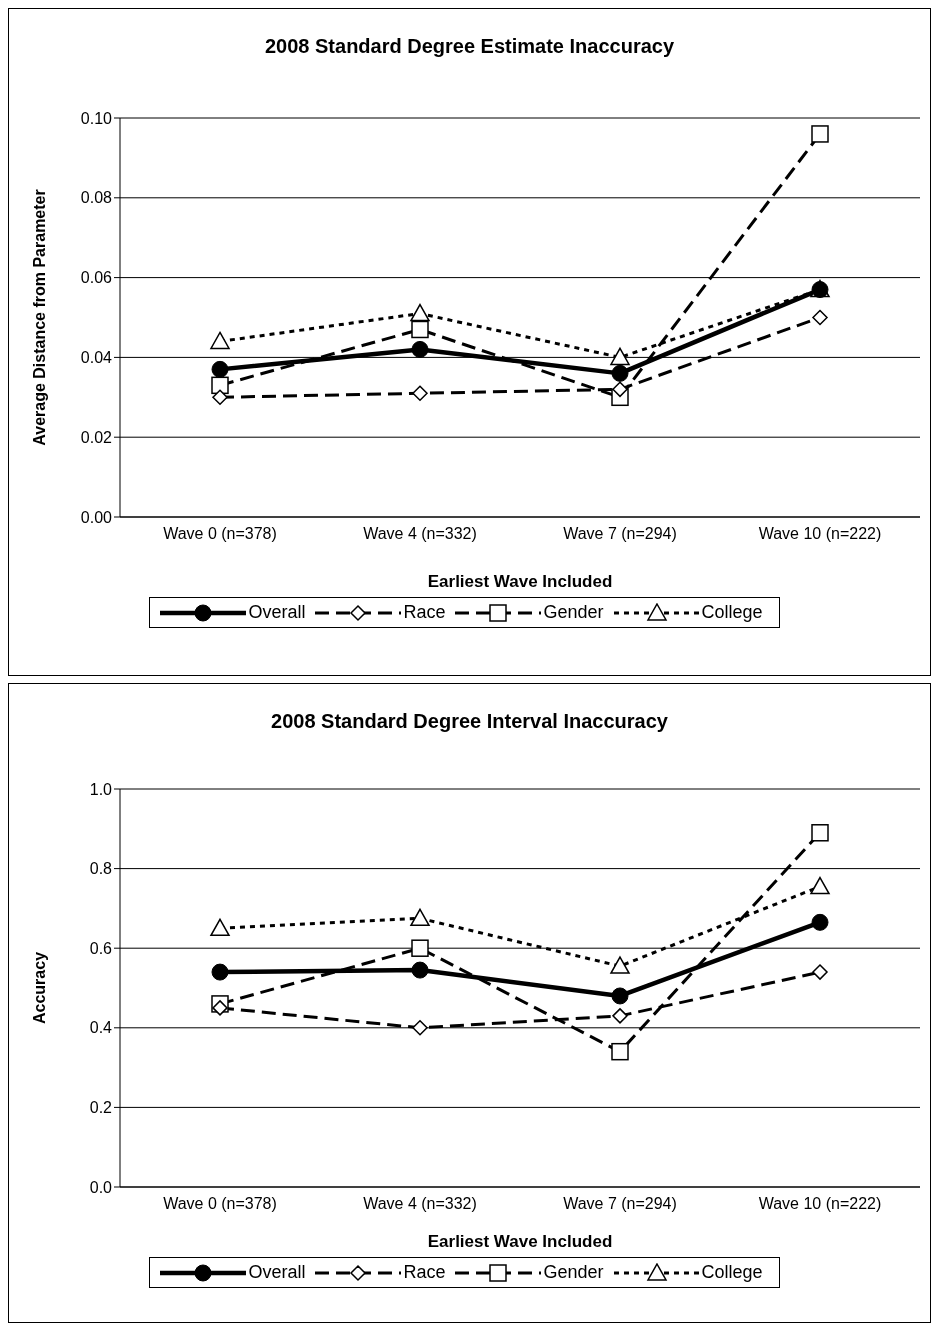 This screenshot has width=931, height=1333. Describe the element at coordinates (469, 721) in the screenshot. I see `chart-title: 2008 Standard Degree Interval Inaccuracy` at that location.